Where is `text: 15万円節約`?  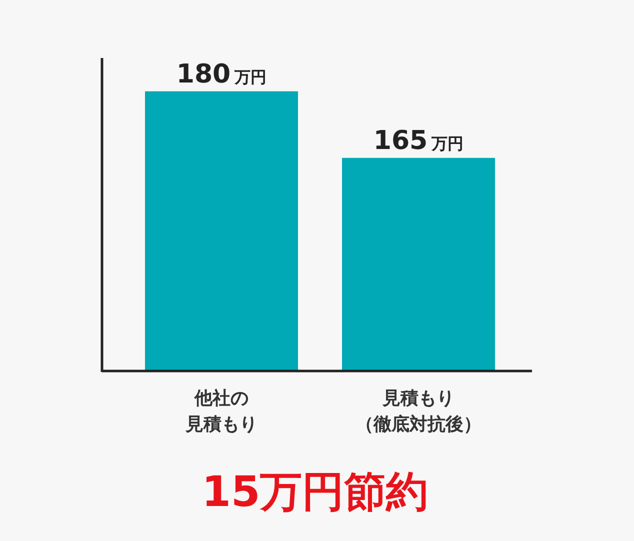 text: 15万円節約 is located at coordinates (315, 491).